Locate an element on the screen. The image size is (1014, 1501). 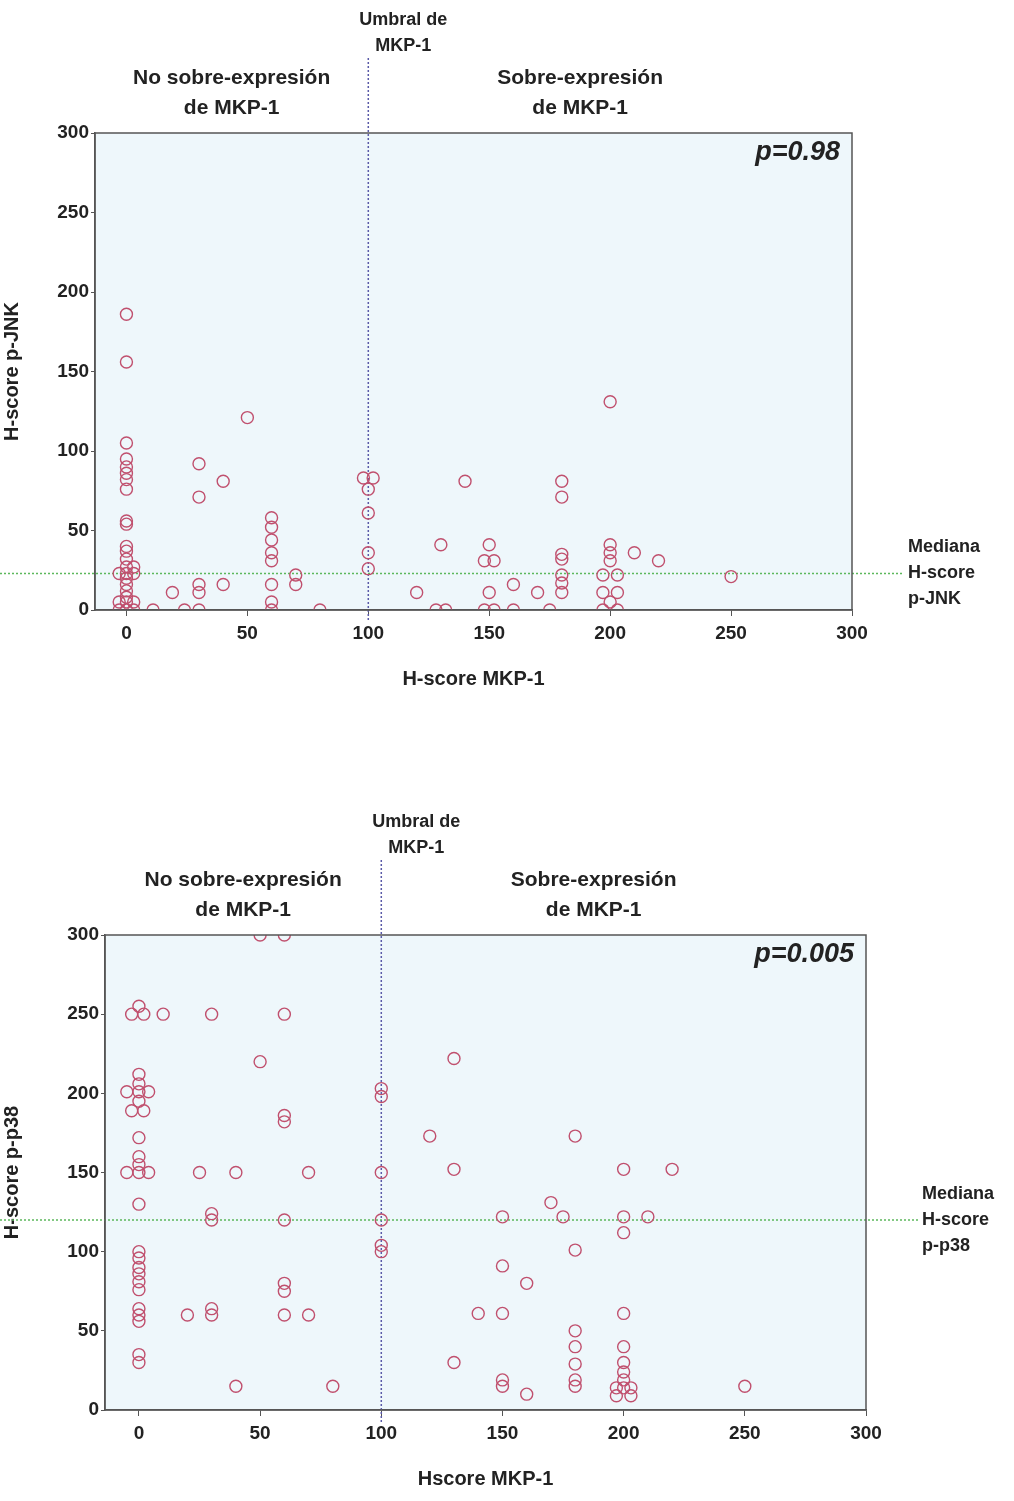
ref-line-label: Mediana H-score p-p38 is located at coordinates (959, 1218).